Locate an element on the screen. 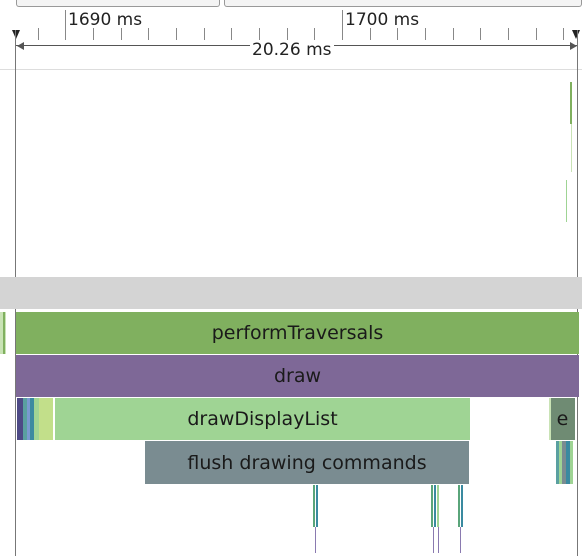 The height and width of the screenshot is (556, 582). time-label-1700: 1700 ms is located at coordinates (382, 20).